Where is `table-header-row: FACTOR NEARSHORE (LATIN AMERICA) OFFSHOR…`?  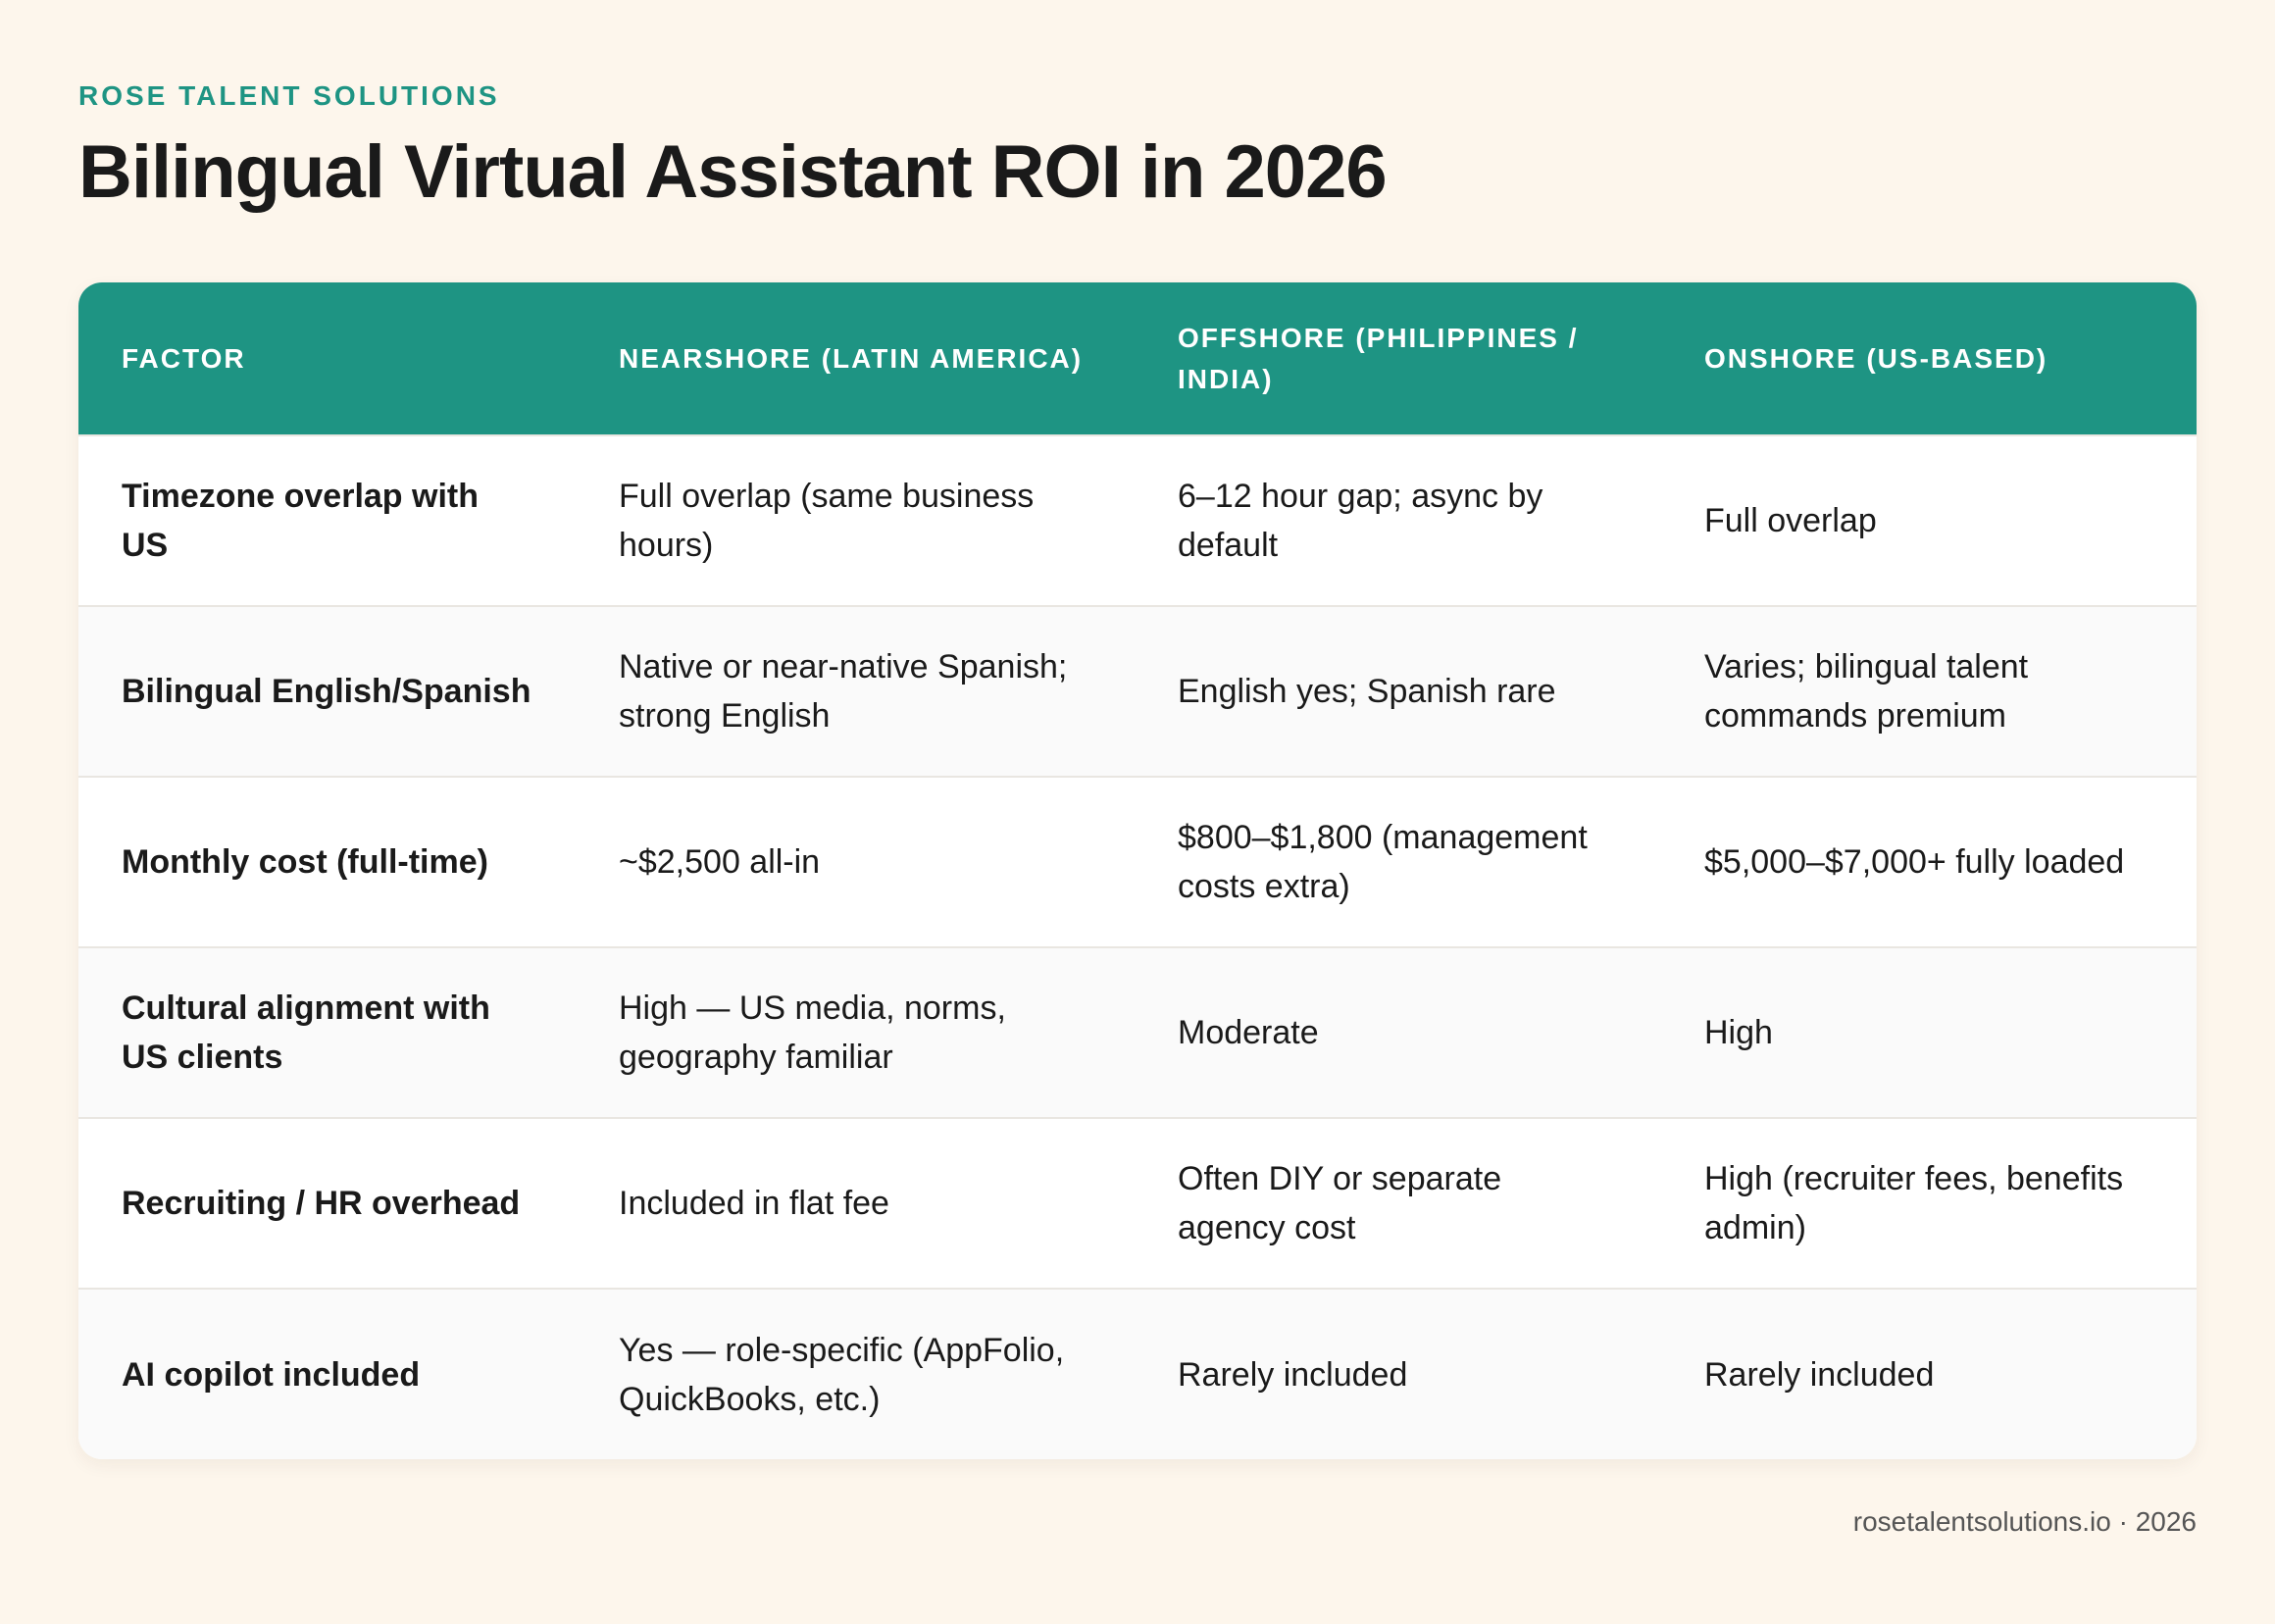
table-header-row: FACTOR NEARSHORE (LATIN AMERICA) OFFSHOR… is located at coordinates (1137, 358).